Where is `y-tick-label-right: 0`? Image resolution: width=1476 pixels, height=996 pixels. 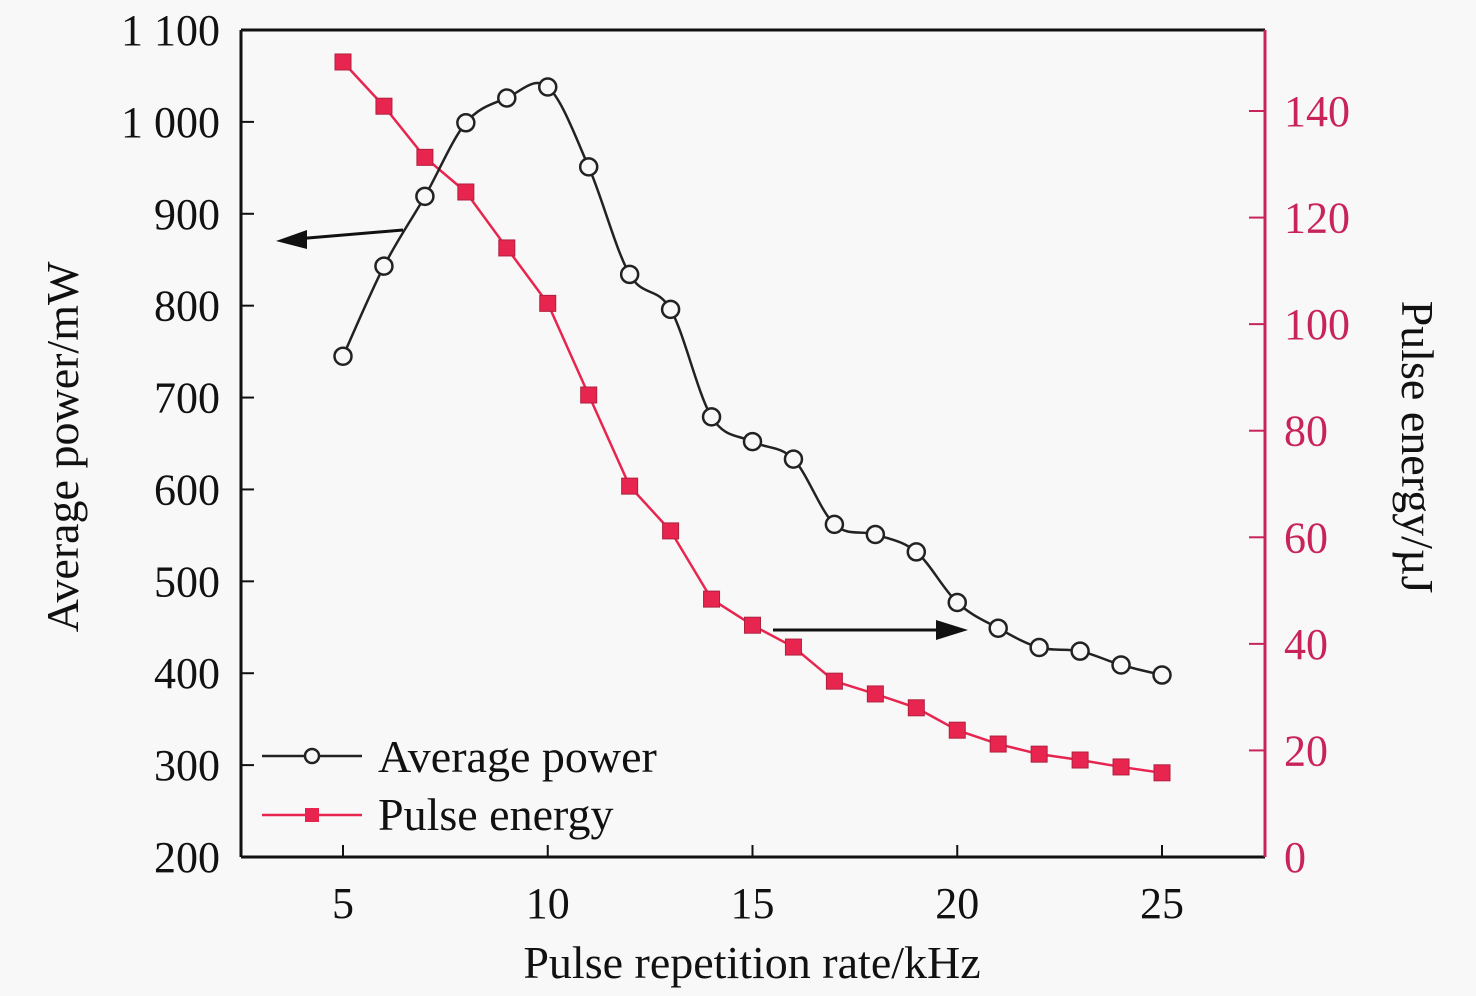
y-tick-label-right: 0 is located at coordinates (1295, 857).